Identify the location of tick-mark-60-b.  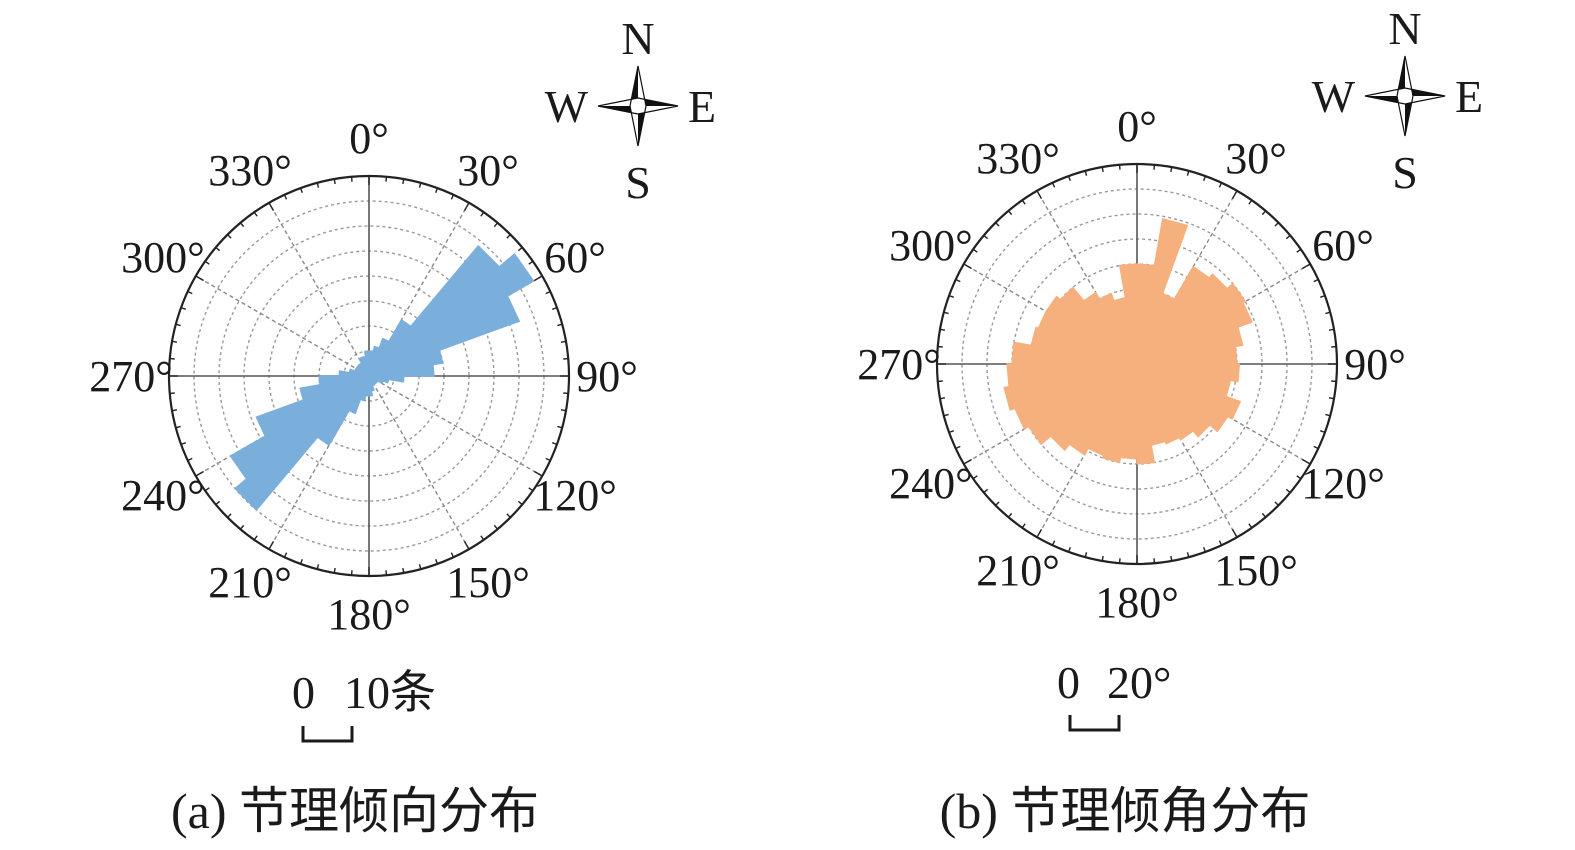
(1306, 266).